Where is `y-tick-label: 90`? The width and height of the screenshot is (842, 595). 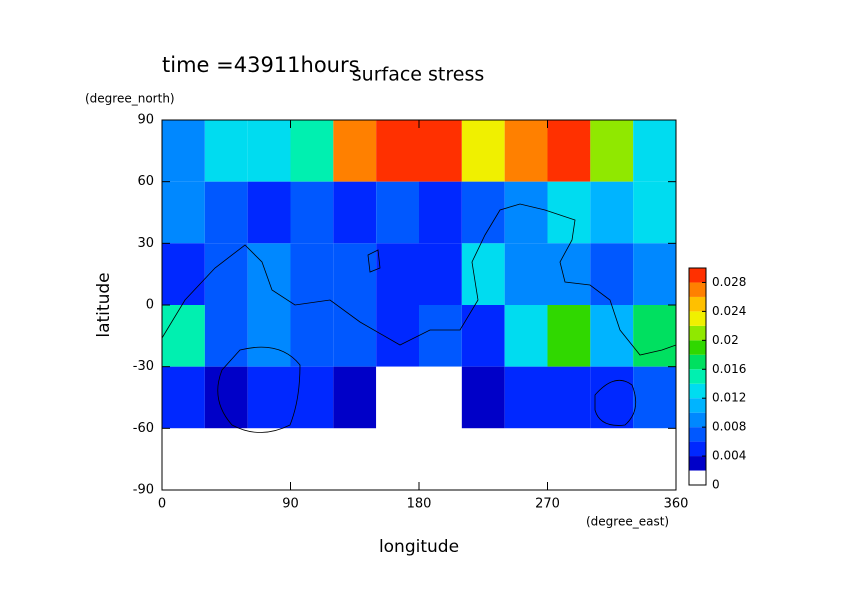
y-tick-label: 90 is located at coordinates (145, 120).